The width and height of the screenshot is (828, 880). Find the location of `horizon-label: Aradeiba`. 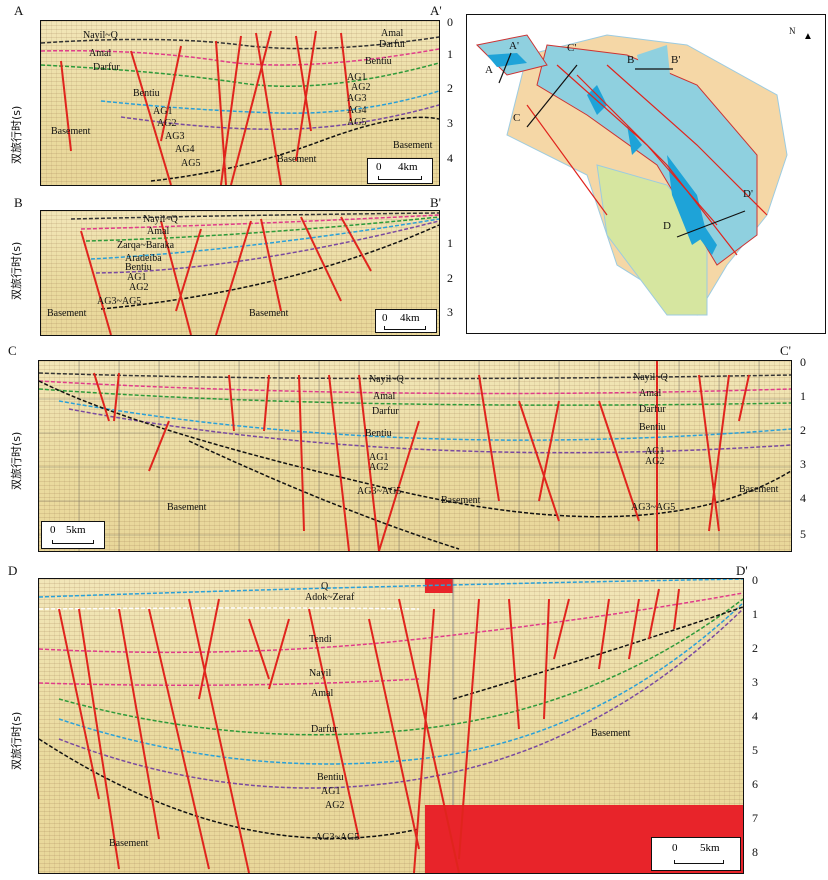

horizon-label: Aradeiba is located at coordinates (143, 258).